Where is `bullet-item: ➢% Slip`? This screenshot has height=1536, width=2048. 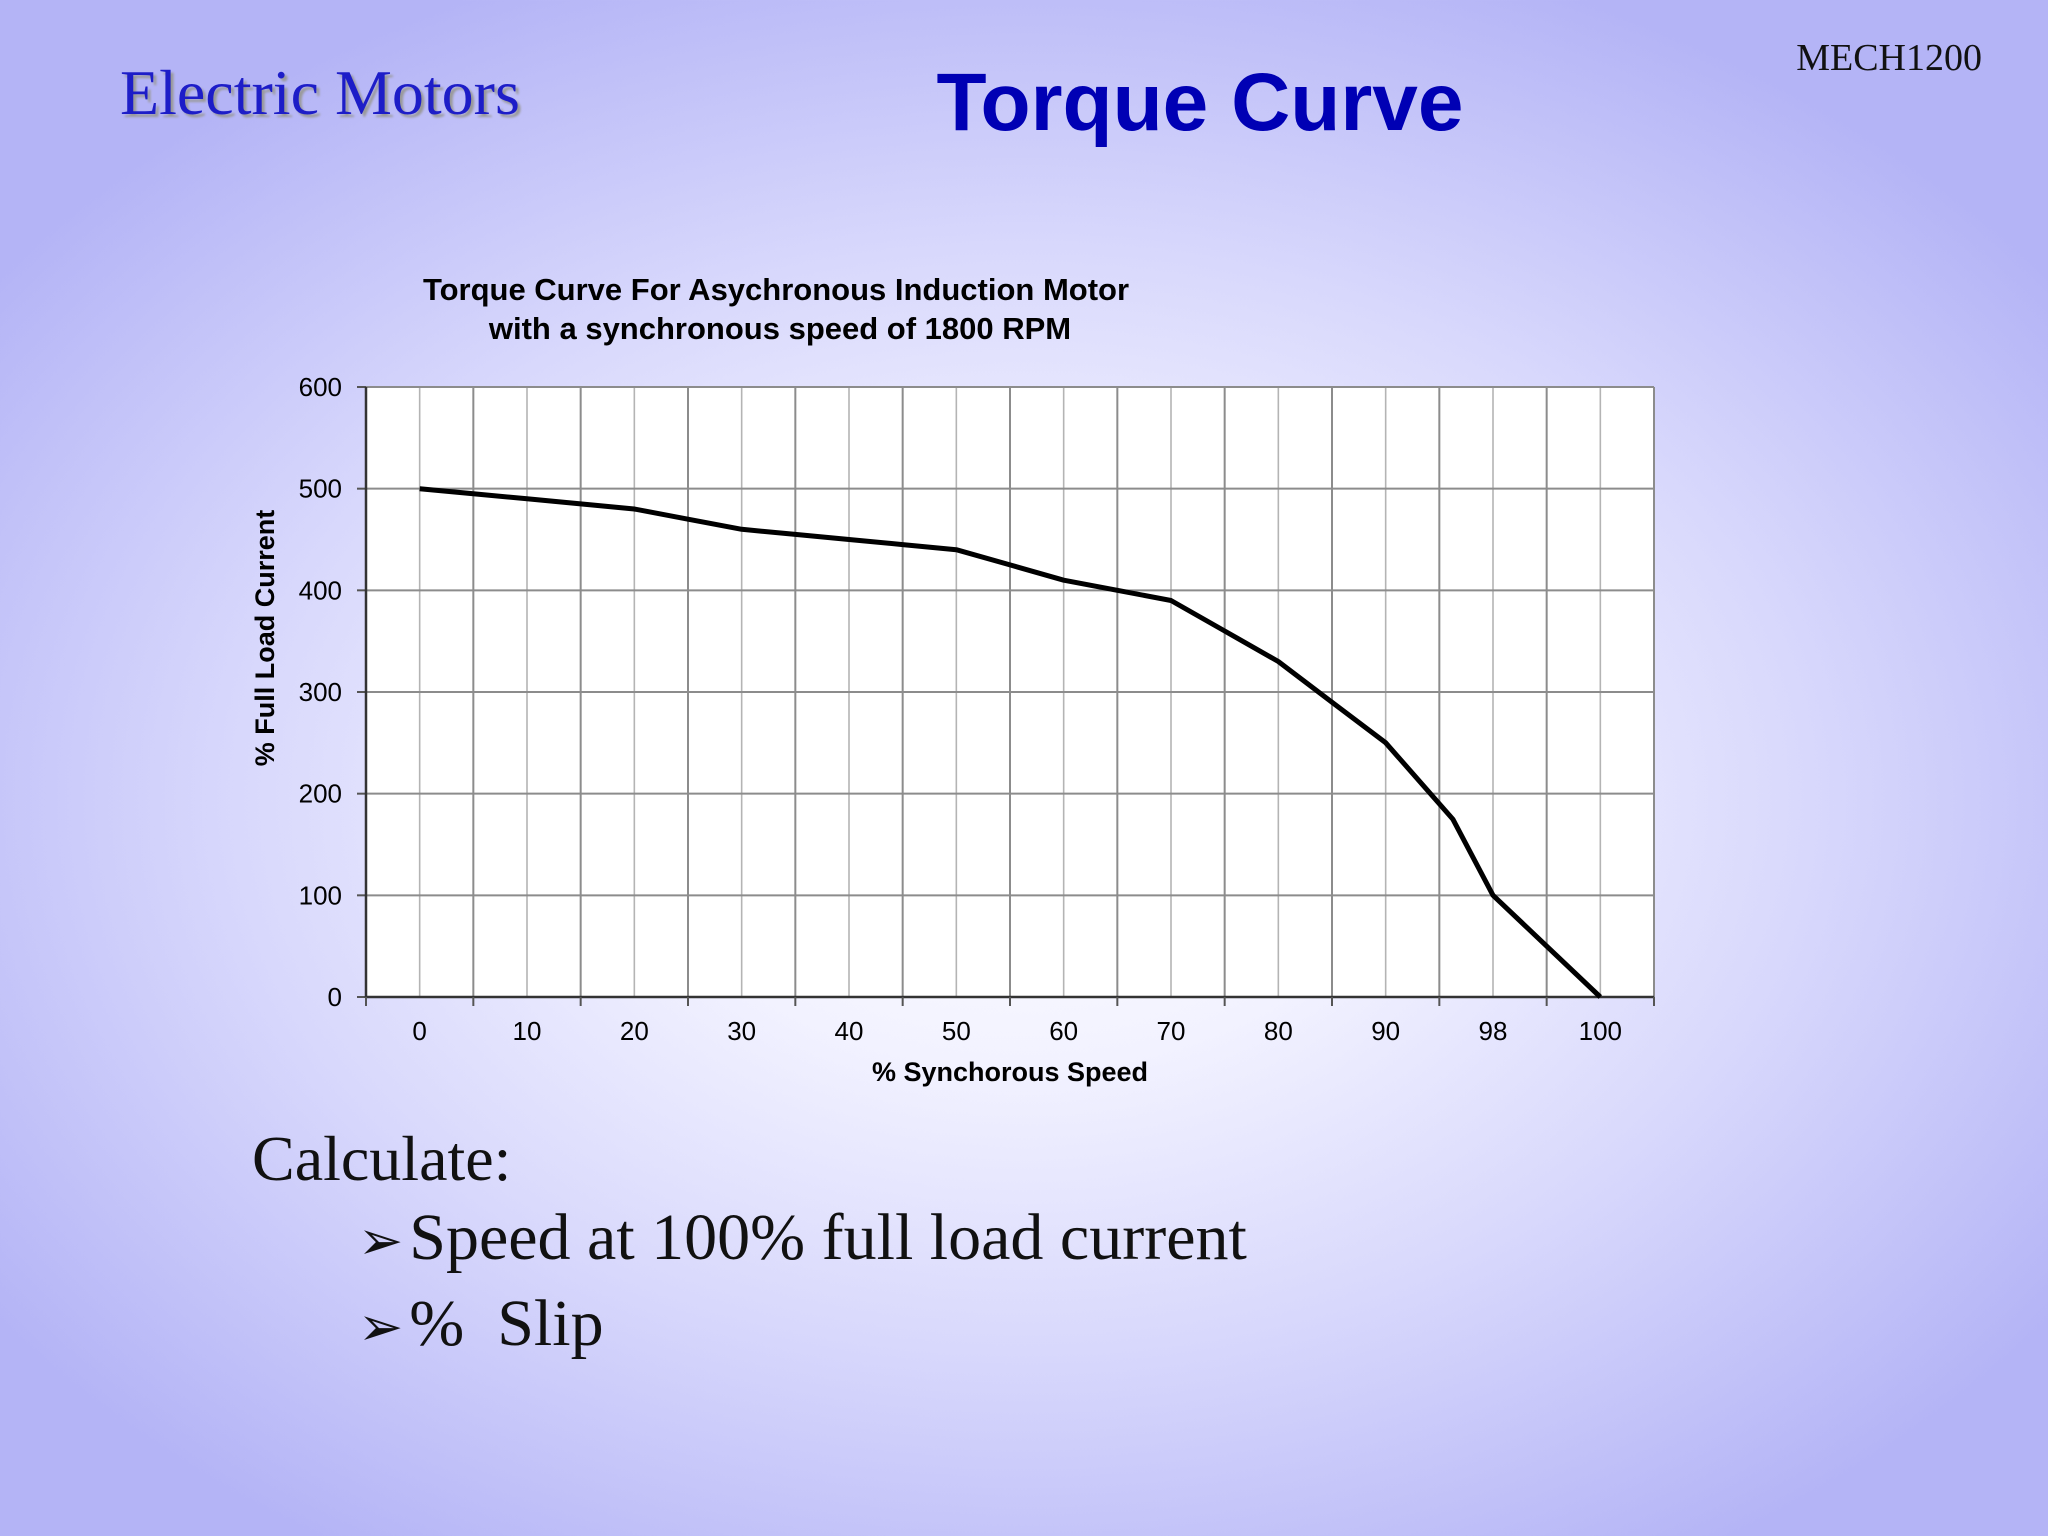 bullet-item: ➢% Slip is located at coordinates (481, 1324).